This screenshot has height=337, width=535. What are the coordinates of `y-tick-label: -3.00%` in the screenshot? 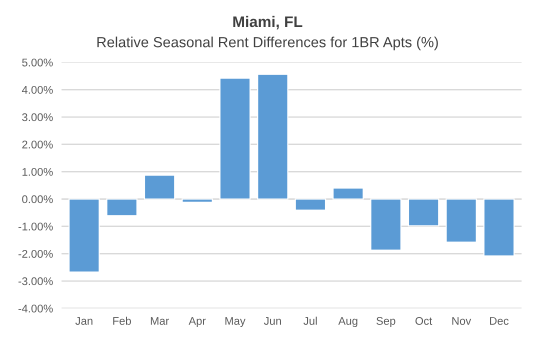 It's located at (35, 281).